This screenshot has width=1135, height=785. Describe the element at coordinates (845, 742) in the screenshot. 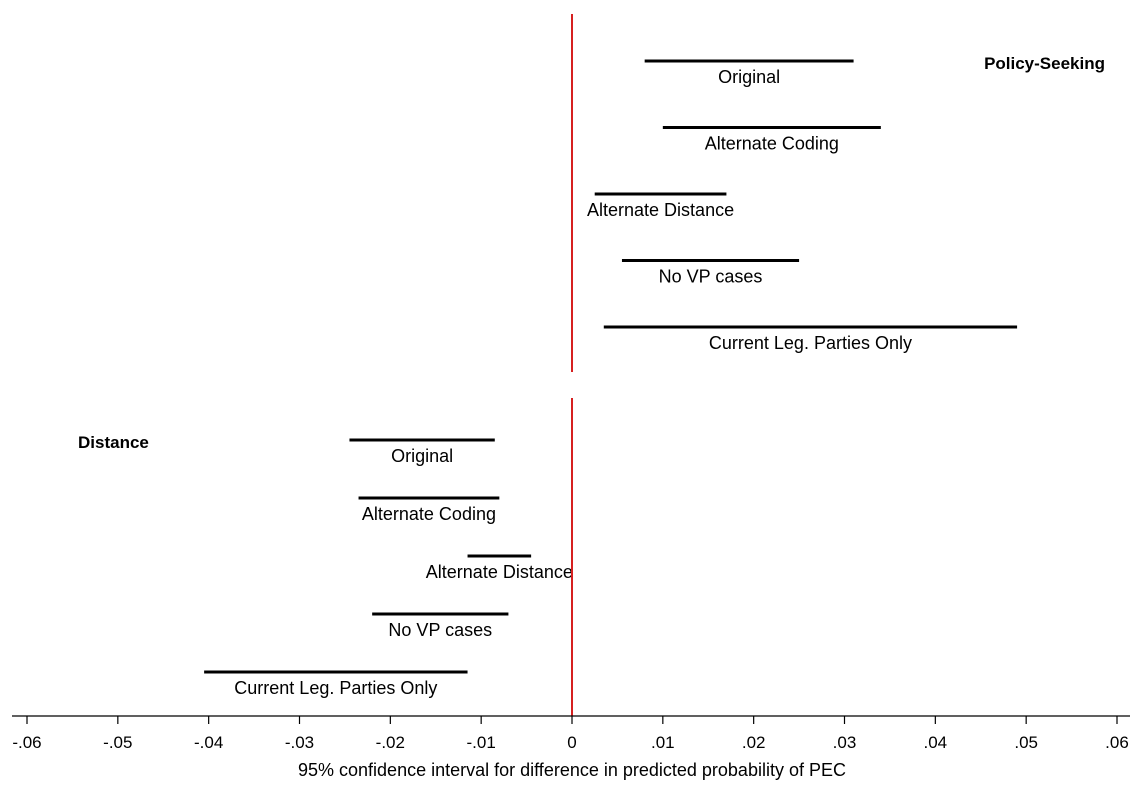

I see `x-tick-label: .03` at that location.